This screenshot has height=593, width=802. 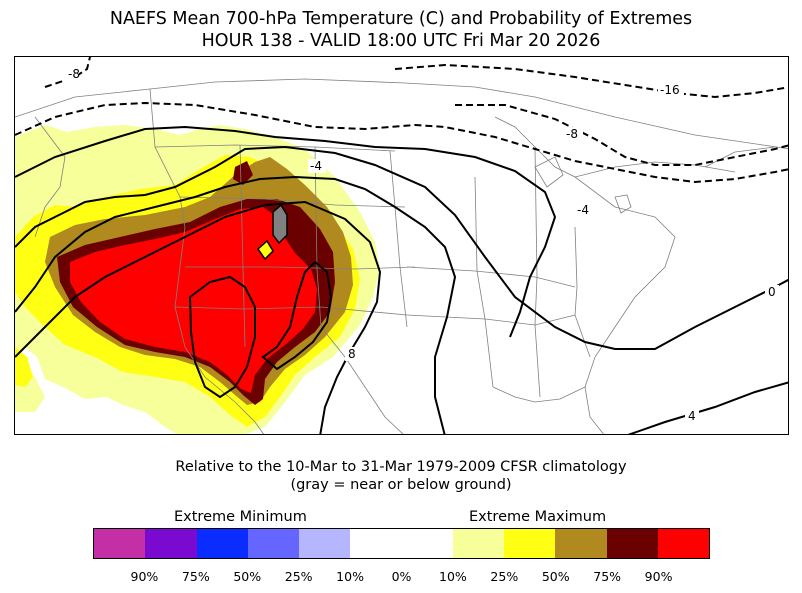 I want to click on contour-label-top-right: -16, so click(x=670, y=90).